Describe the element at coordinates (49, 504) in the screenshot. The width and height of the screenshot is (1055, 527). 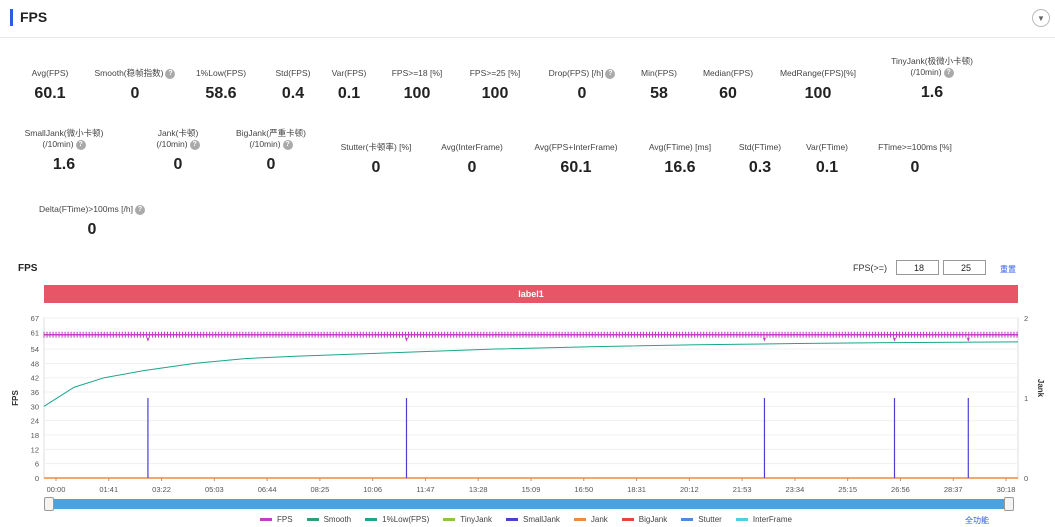
I see `slider-handle-left` at that location.